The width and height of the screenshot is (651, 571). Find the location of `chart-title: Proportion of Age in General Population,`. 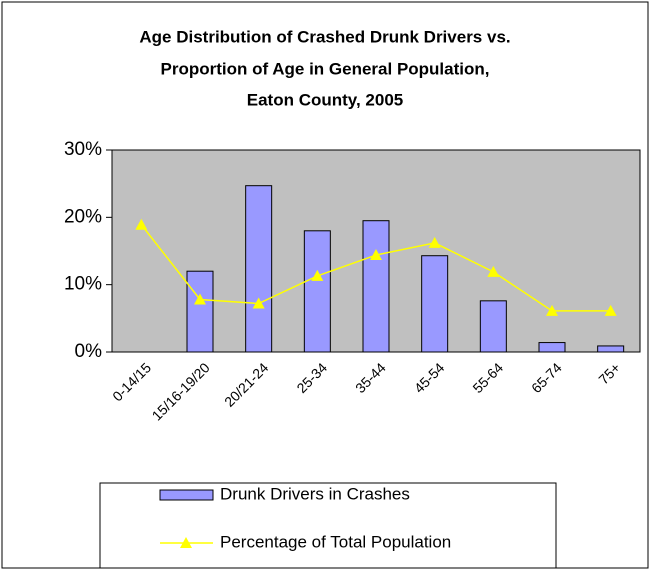

chart-title: Proportion of Age in General Population, is located at coordinates (325, 68).